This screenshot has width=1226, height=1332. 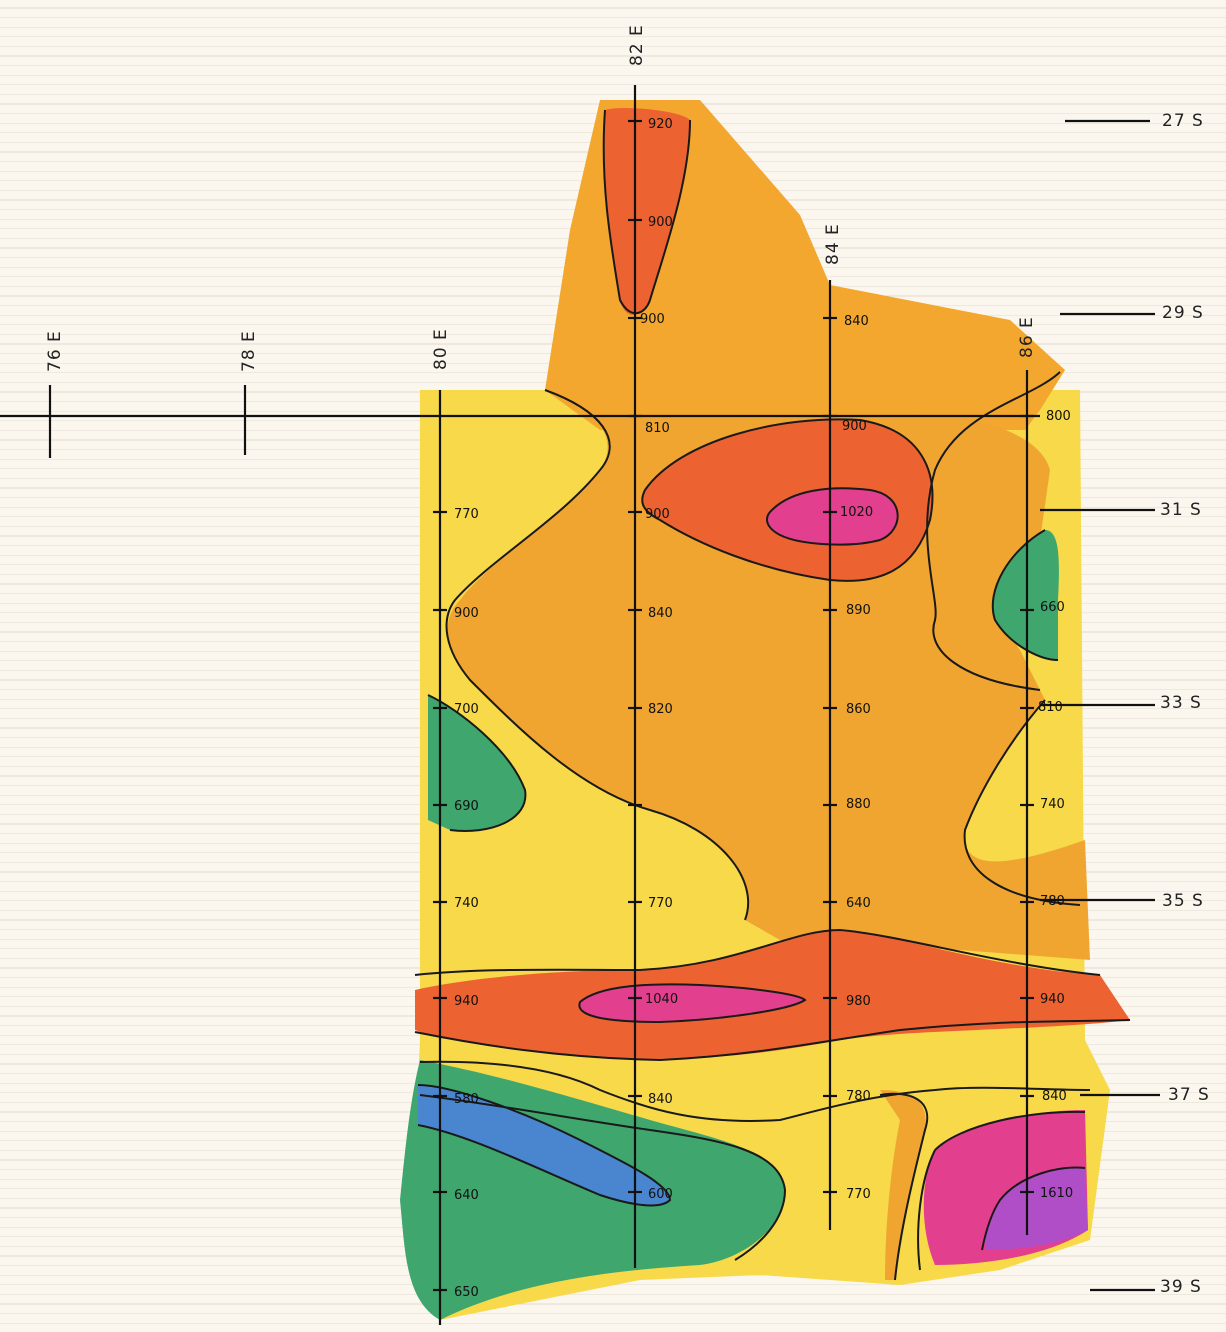 I want to click on reading-label: 600, so click(x=660, y=1194).